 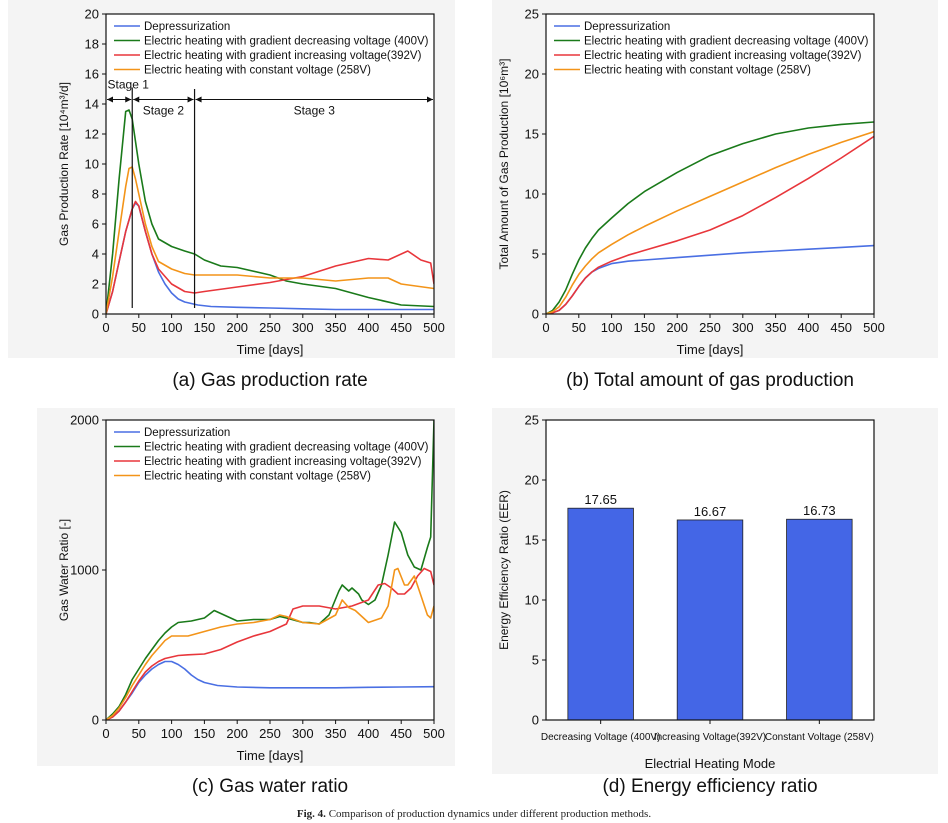 What do you see at coordinates (164, 111) in the screenshot?
I see `stage2-label: Stage 2` at bounding box center [164, 111].